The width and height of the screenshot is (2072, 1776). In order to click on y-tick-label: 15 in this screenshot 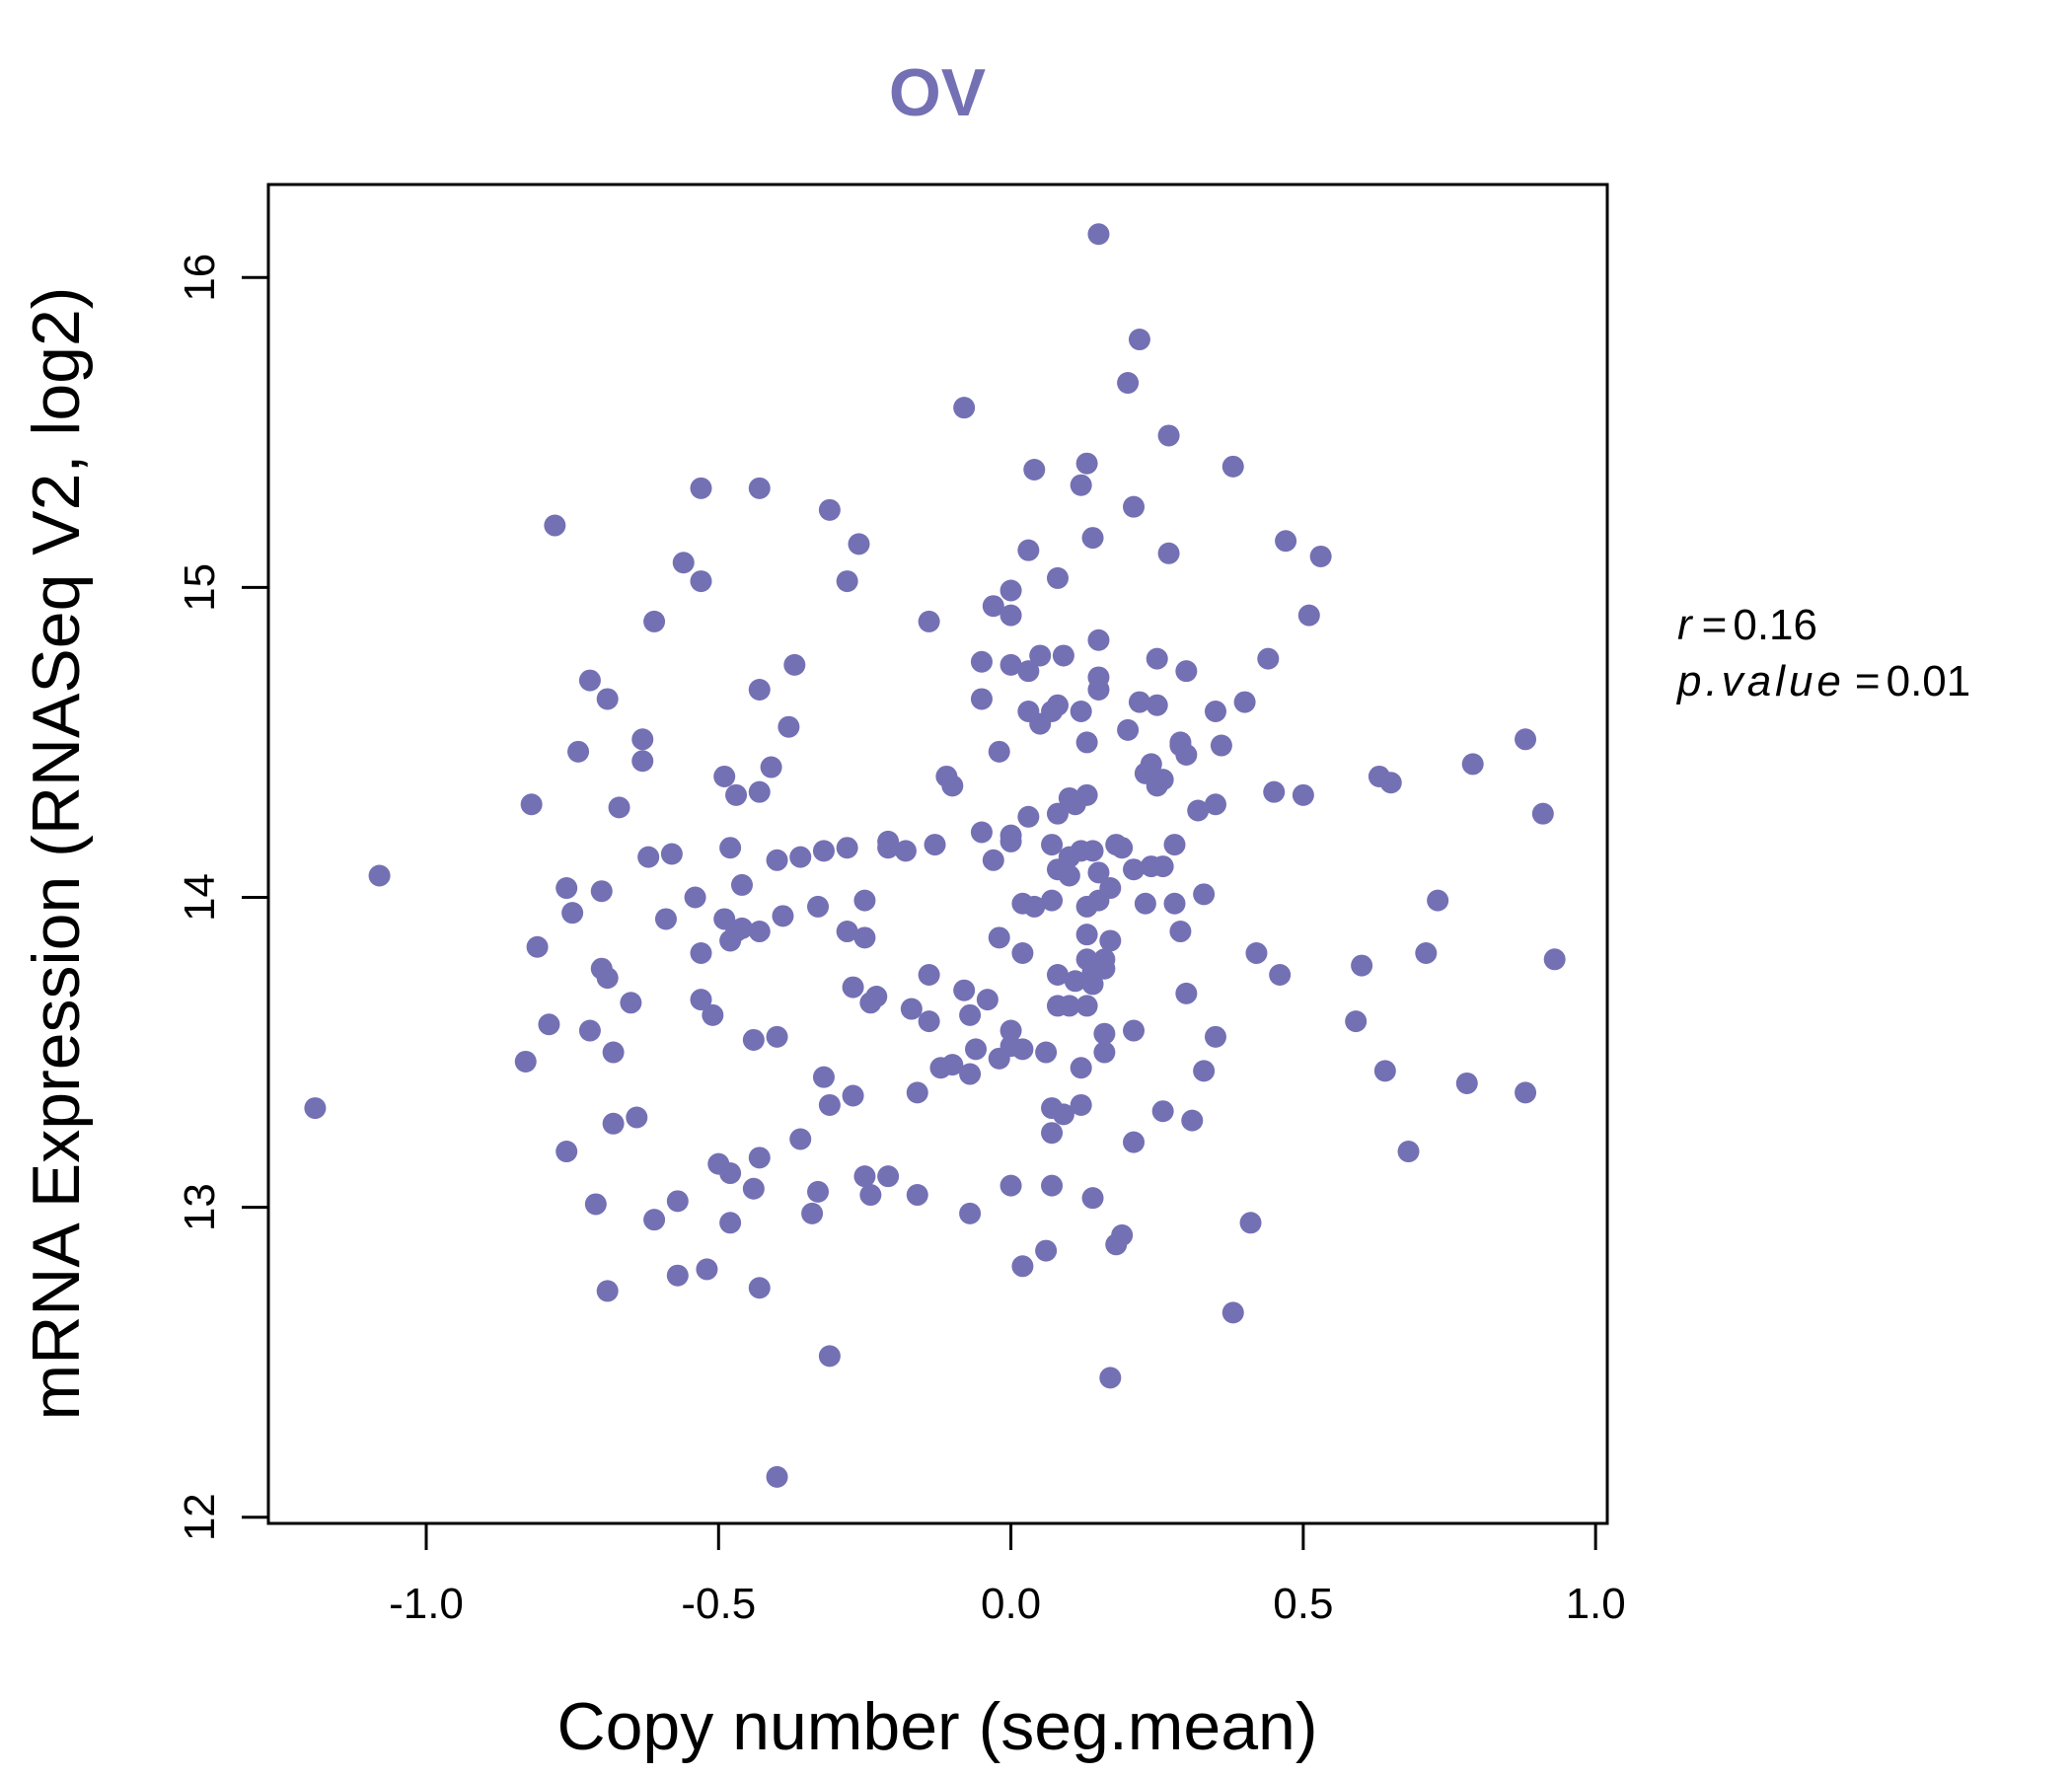, I will do `click(200, 588)`.